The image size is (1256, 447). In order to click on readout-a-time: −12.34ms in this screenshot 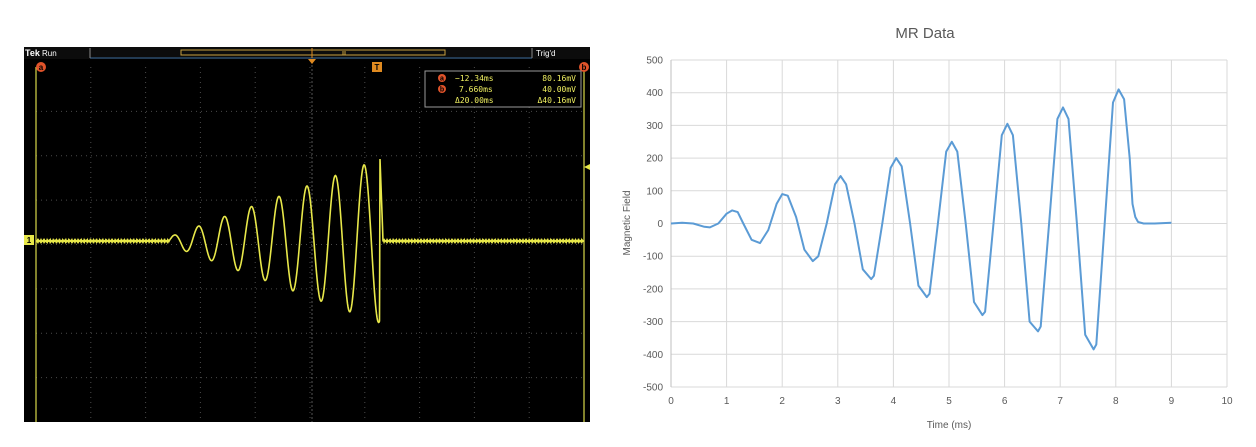, I will do `click(474, 78)`.